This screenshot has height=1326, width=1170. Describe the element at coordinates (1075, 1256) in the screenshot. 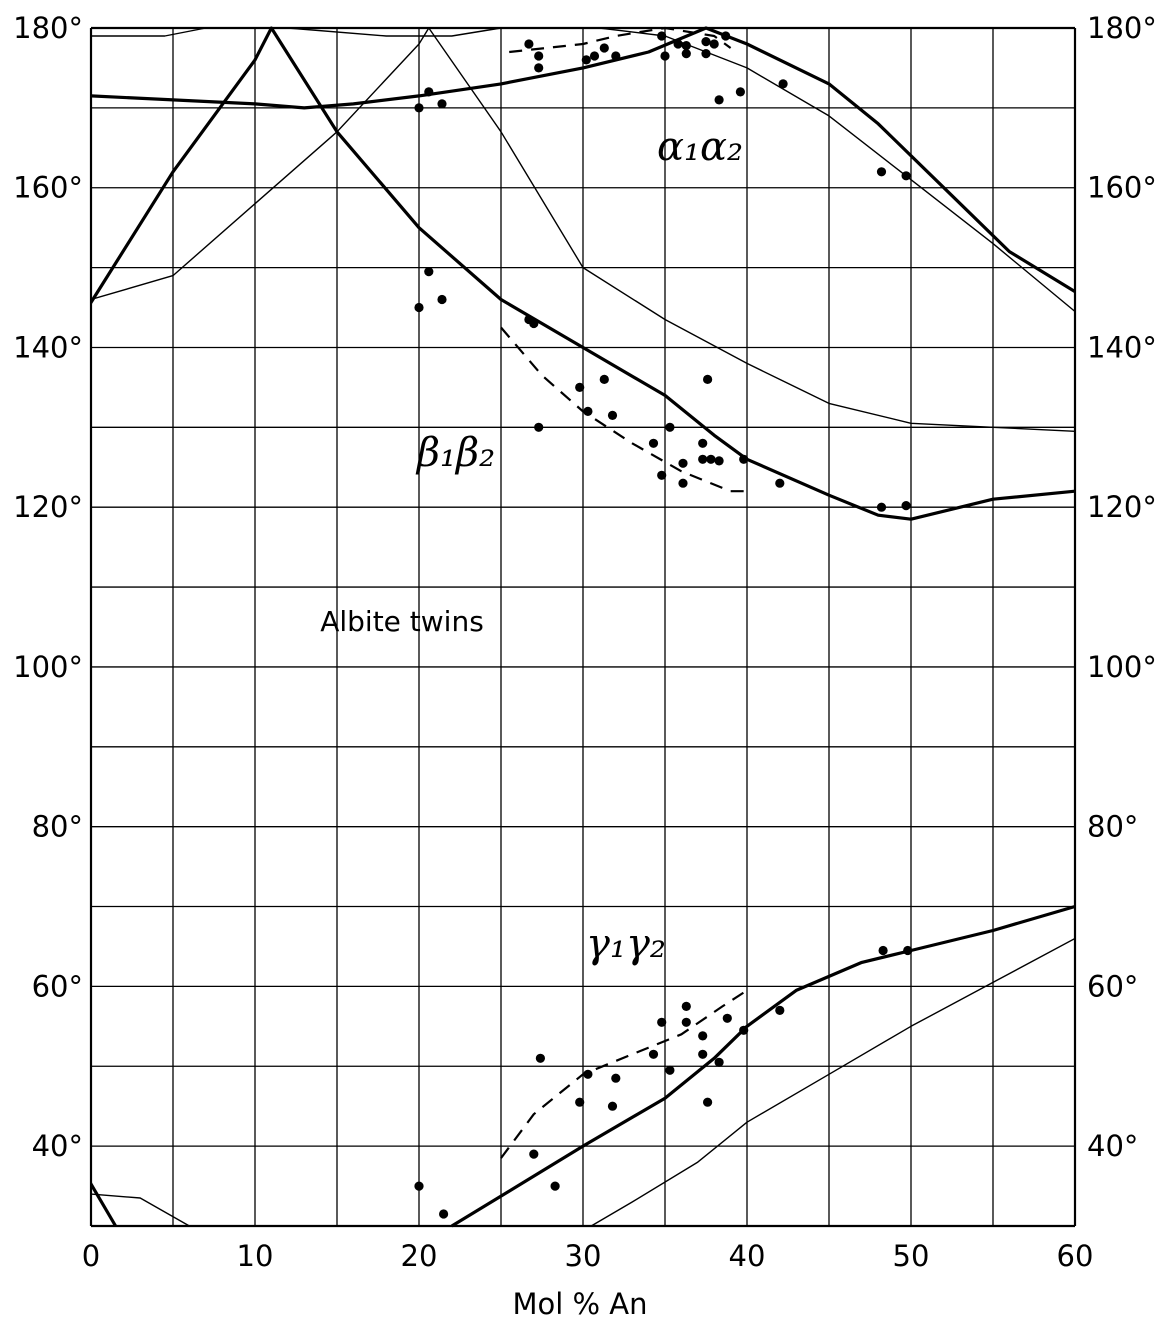

I see `x-tick-label: 60` at that location.